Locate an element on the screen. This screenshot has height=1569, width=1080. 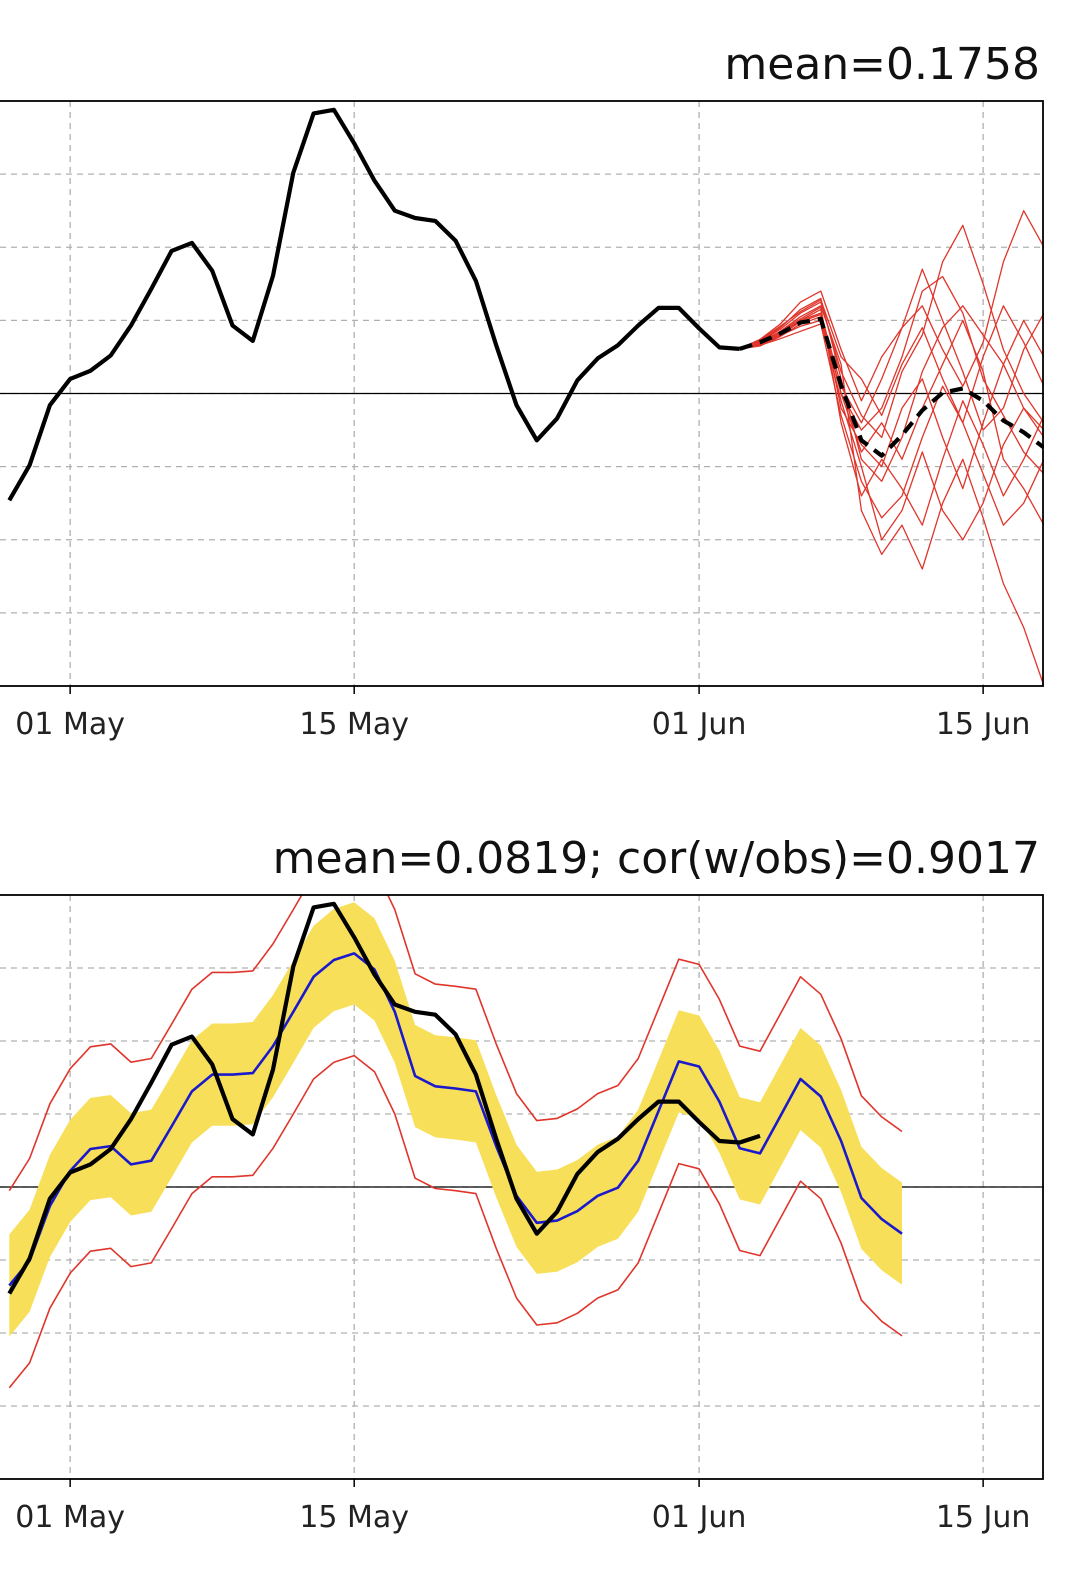
chart-title: mean=0.0819; cor(w/obs)=0.9017 is located at coordinates (656, 858).